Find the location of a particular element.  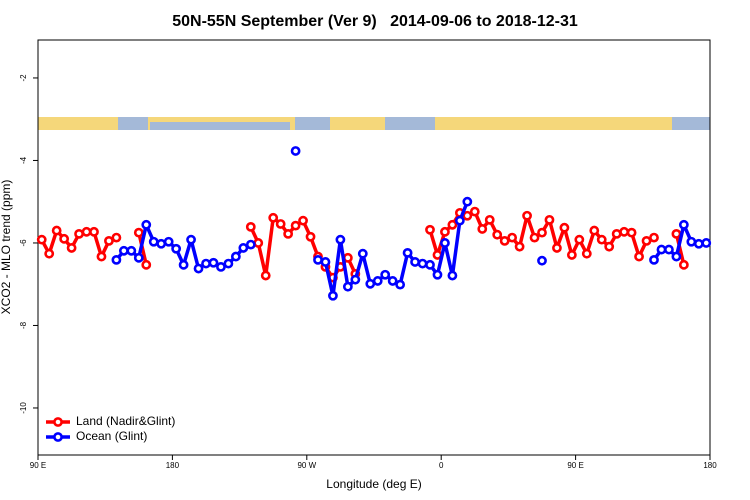

y-tick-label: -8 is located at coordinates (23, 325).